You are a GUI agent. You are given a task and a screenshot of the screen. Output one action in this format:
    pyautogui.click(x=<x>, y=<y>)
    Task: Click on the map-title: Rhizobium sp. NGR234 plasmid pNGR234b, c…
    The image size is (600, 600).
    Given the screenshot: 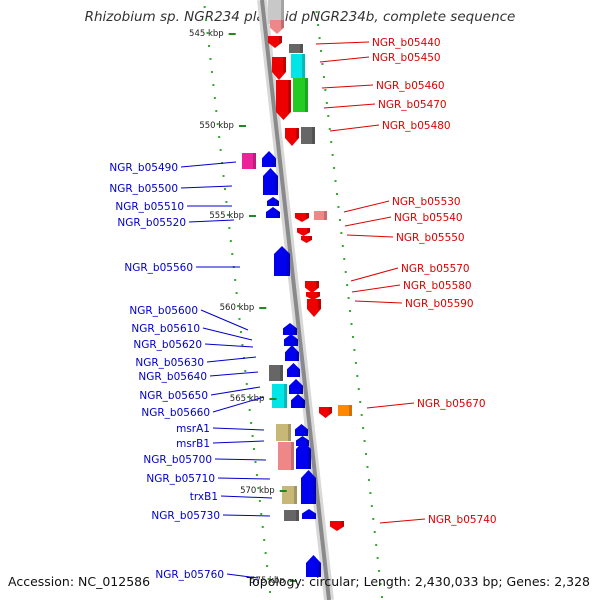 What is the action you would take?
    pyautogui.click(x=300, y=17)
    